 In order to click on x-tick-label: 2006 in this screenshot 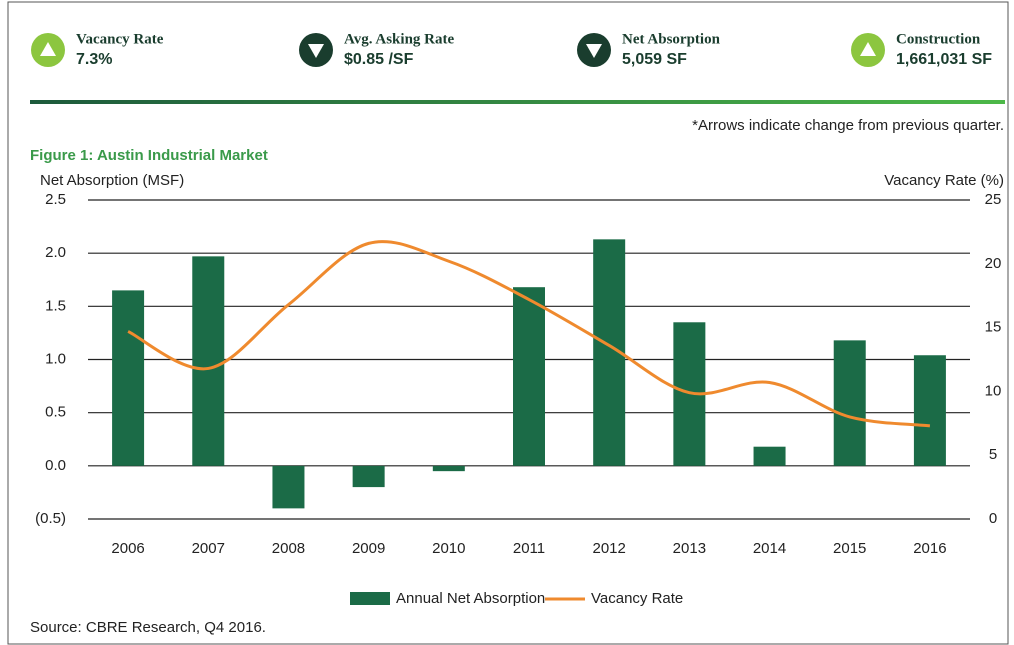, I will do `click(127, 548)`.